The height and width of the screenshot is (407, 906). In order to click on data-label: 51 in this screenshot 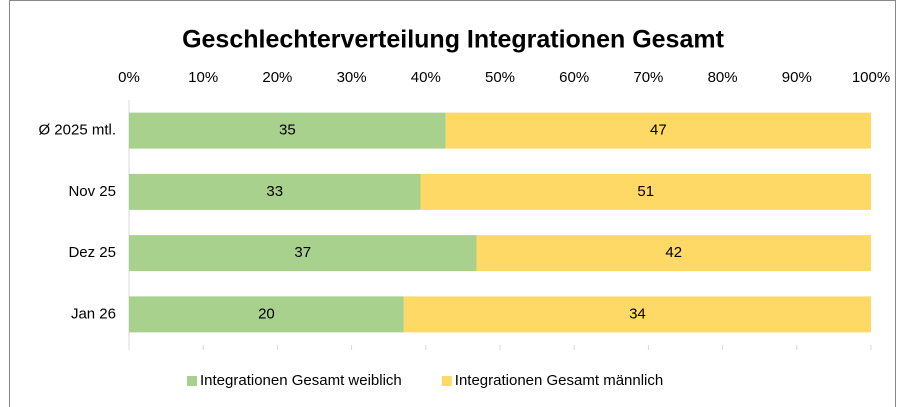, I will do `click(645, 191)`.